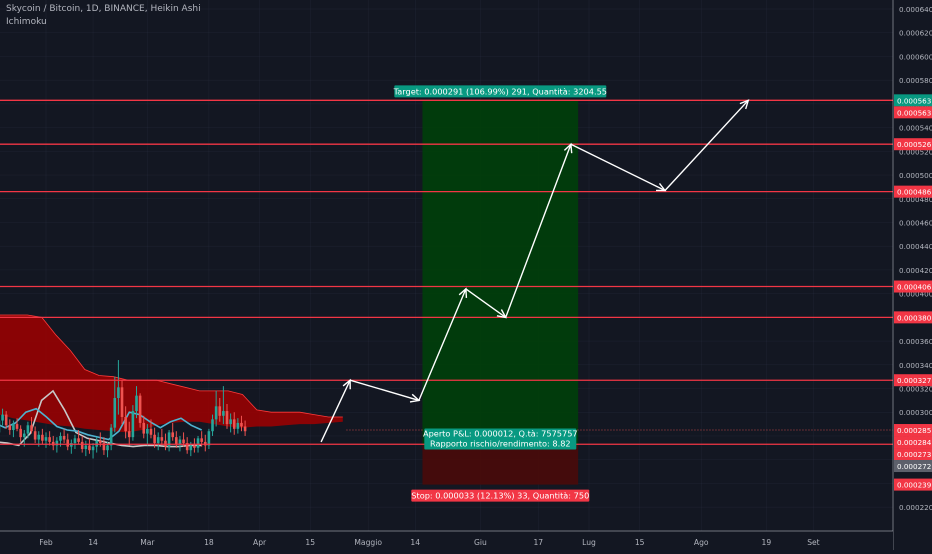 This screenshot has height=554, width=932. I want to click on price-label: 0.000526, so click(914, 144).